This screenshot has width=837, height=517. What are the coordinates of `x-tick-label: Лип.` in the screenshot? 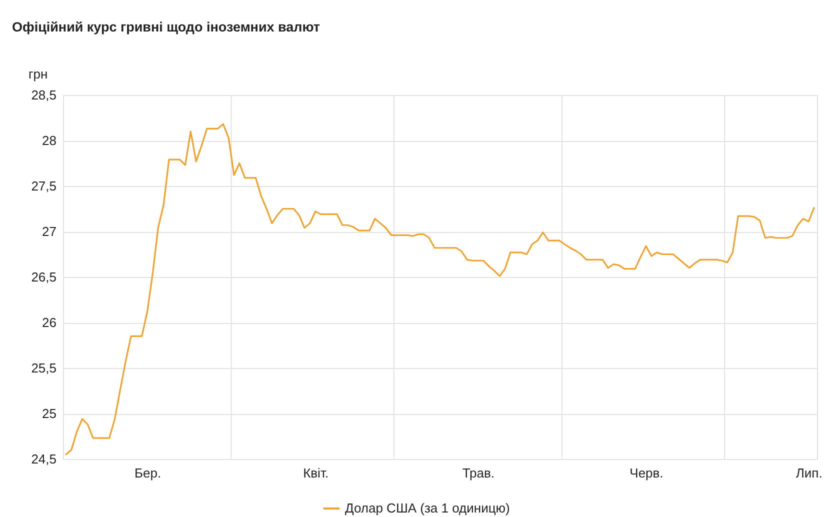 It's located at (809, 473).